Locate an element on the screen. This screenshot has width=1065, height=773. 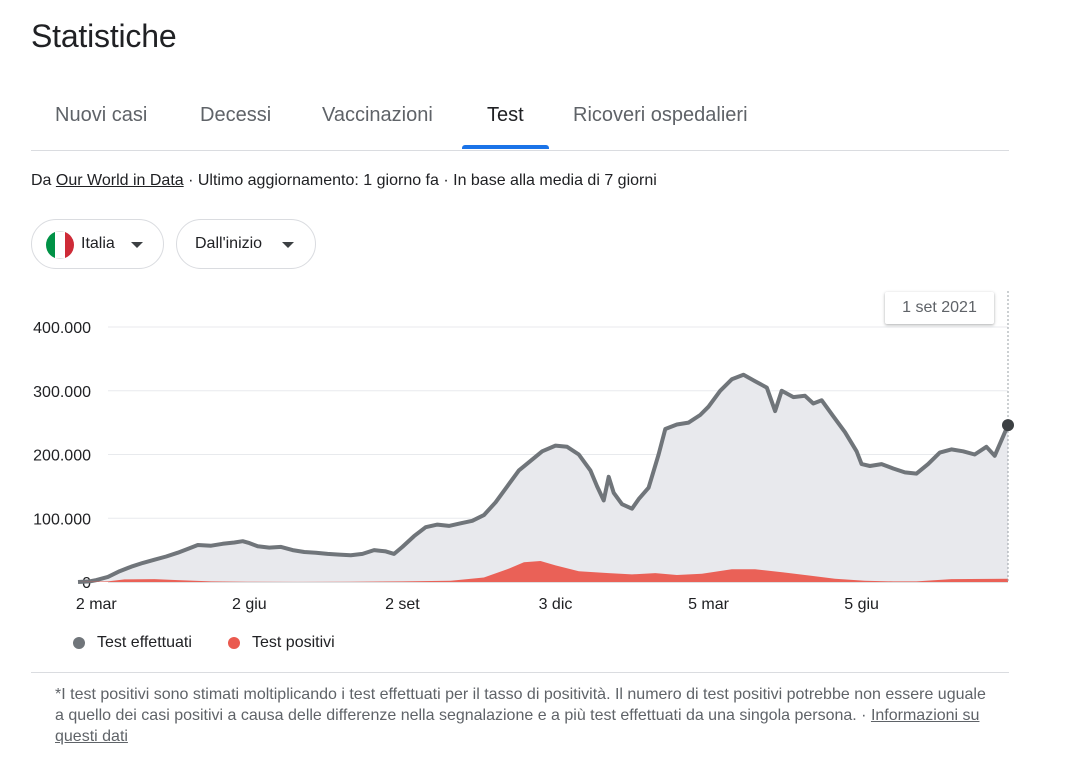
x-tick-label: 2 set is located at coordinates (402, 604).